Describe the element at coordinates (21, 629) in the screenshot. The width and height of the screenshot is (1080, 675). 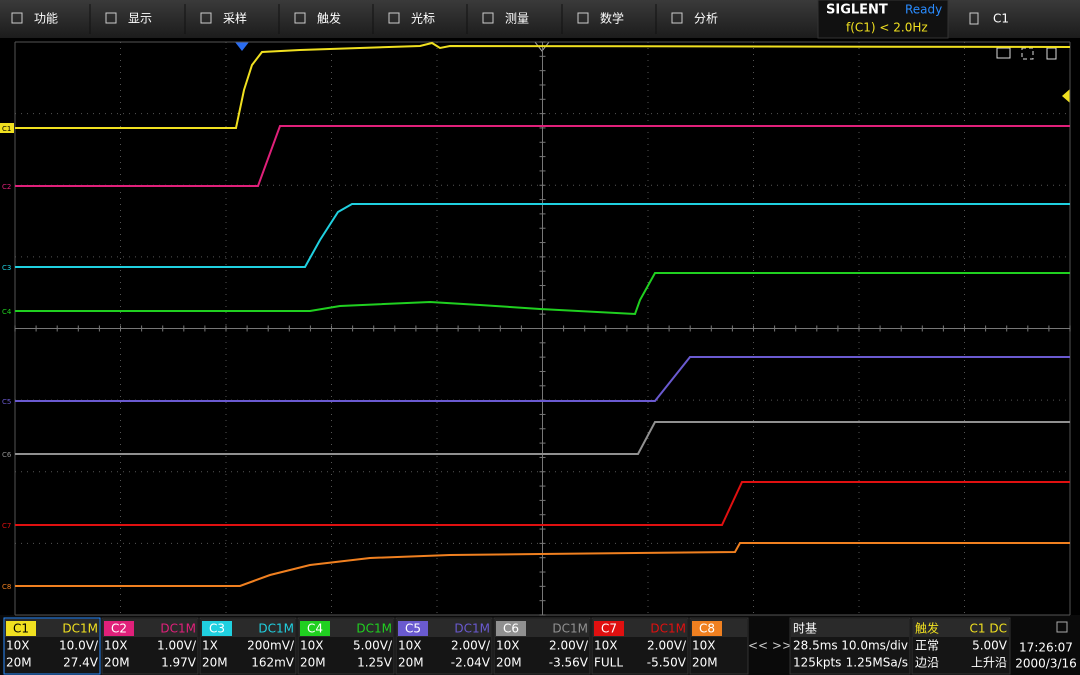
I see `channel-name: C1` at that location.